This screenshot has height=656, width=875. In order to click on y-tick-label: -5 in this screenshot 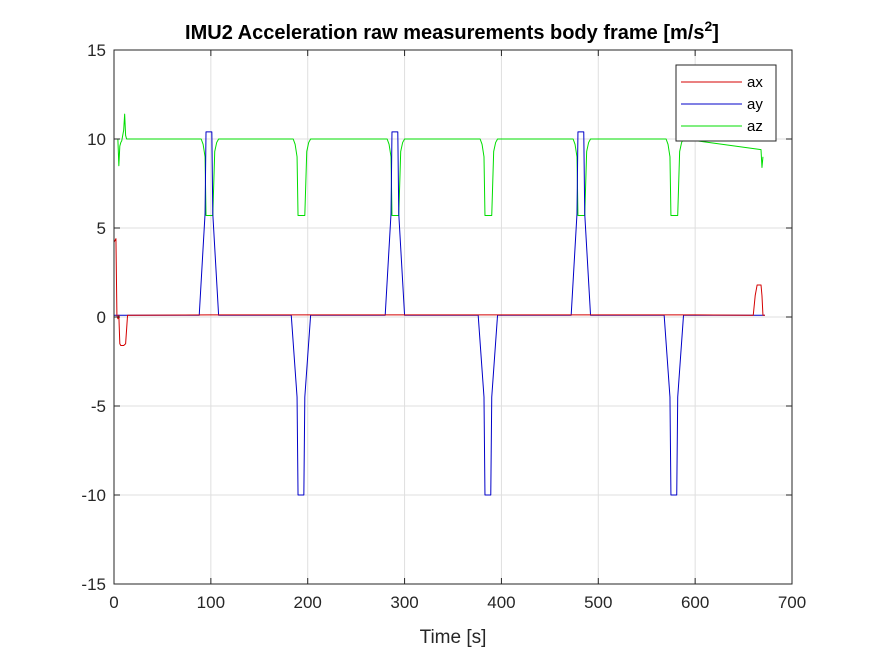, I will do `click(98, 406)`.